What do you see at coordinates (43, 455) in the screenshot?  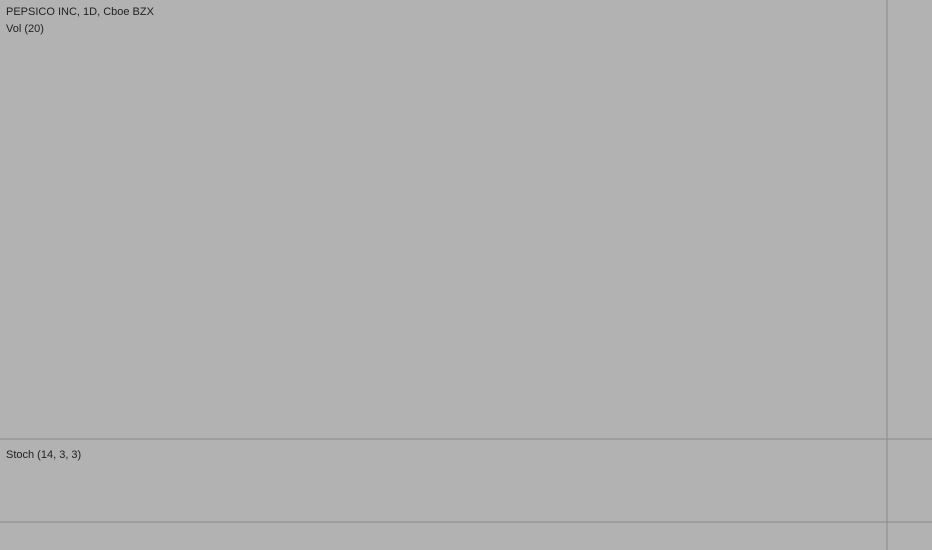 I see `stoch-title: Stoch (14, 3, 3)` at bounding box center [43, 455].